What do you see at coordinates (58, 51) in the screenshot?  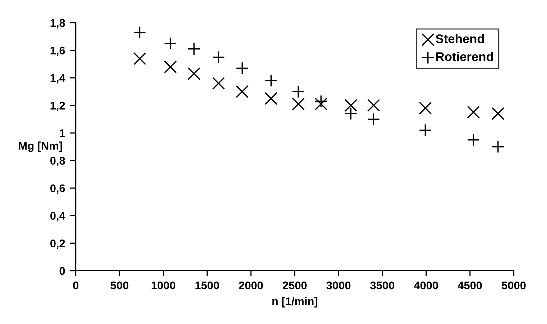 I see `y-tick-label: 1,6` at bounding box center [58, 51].